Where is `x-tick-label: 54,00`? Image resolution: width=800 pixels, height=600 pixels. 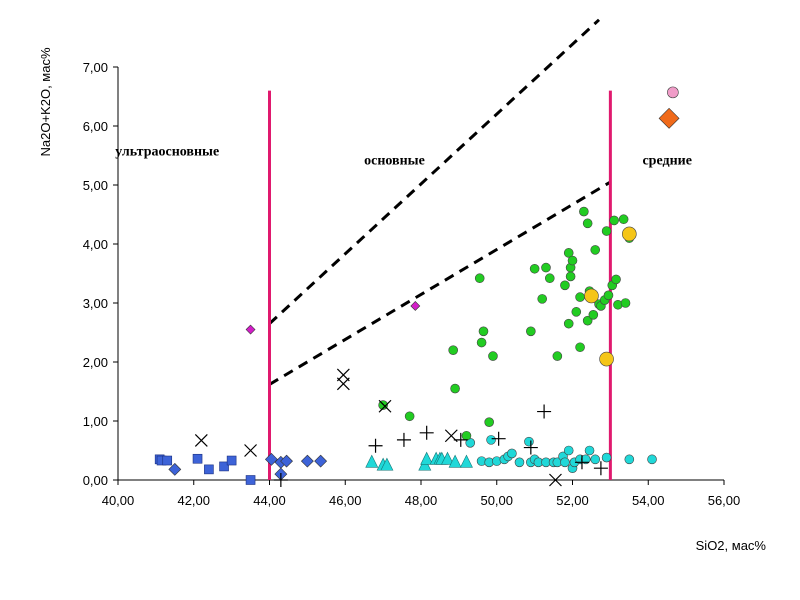 x-tick-label: 54,00 is located at coordinates (648, 500).